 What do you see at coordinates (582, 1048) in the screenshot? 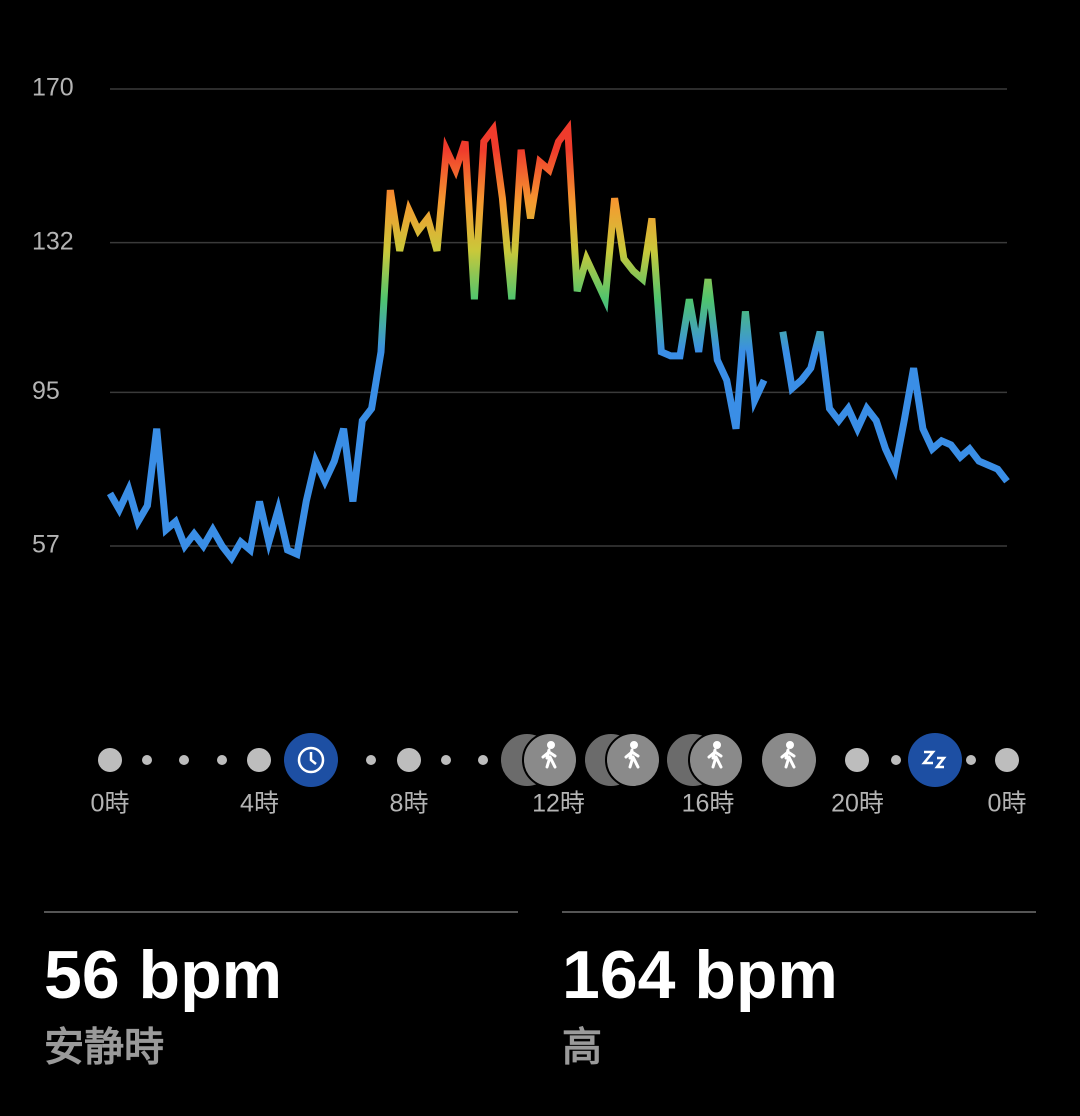
I see `stat-label: 高` at bounding box center [582, 1048].